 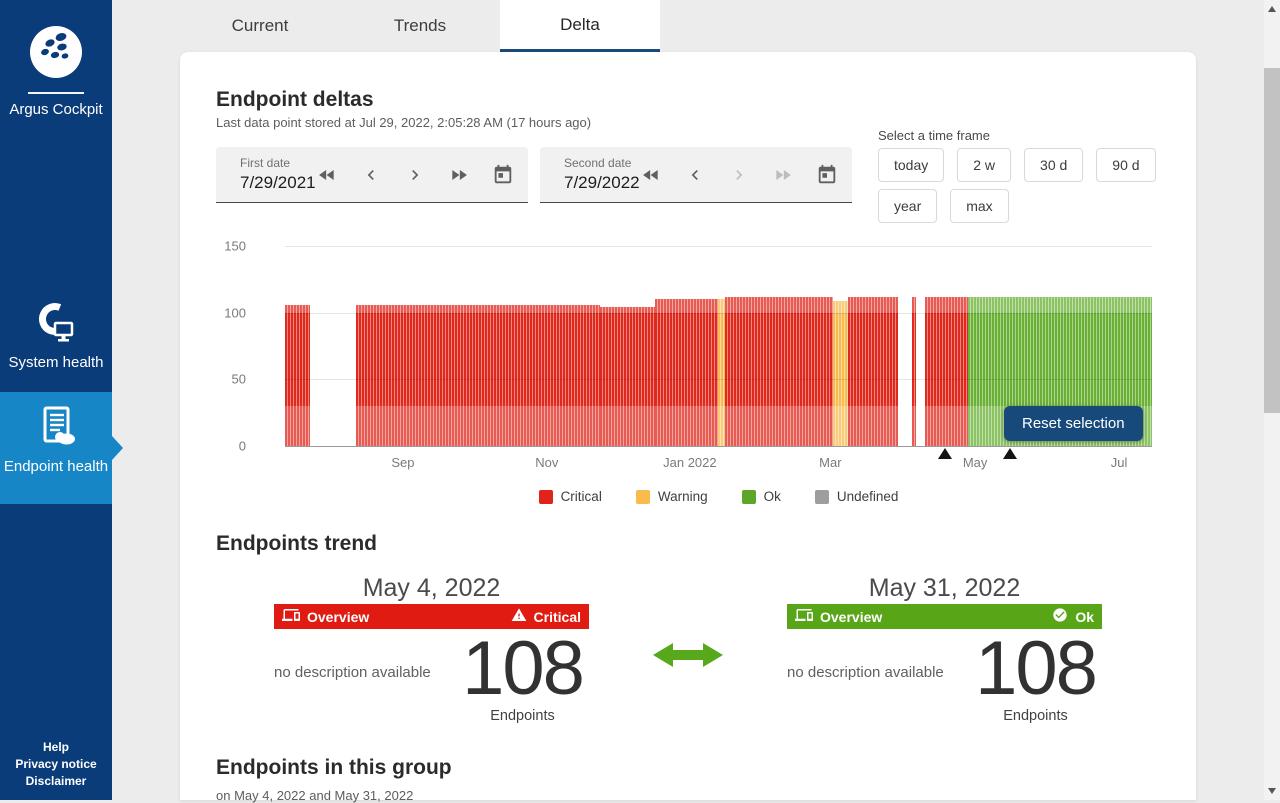 What do you see at coordinates (682, 496) in the screenshot?
I see `legend-label: Warning` at bounding box center [682, 496].